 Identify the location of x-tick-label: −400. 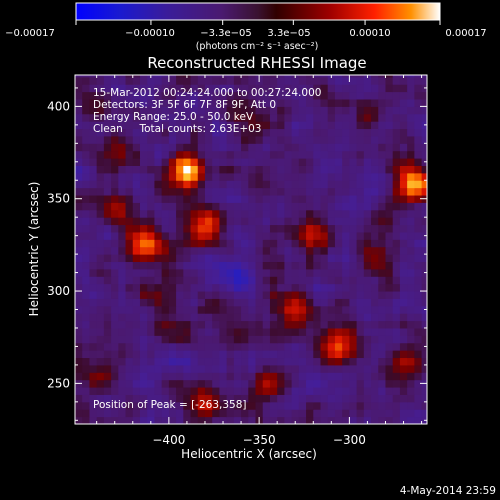
(168, 440).